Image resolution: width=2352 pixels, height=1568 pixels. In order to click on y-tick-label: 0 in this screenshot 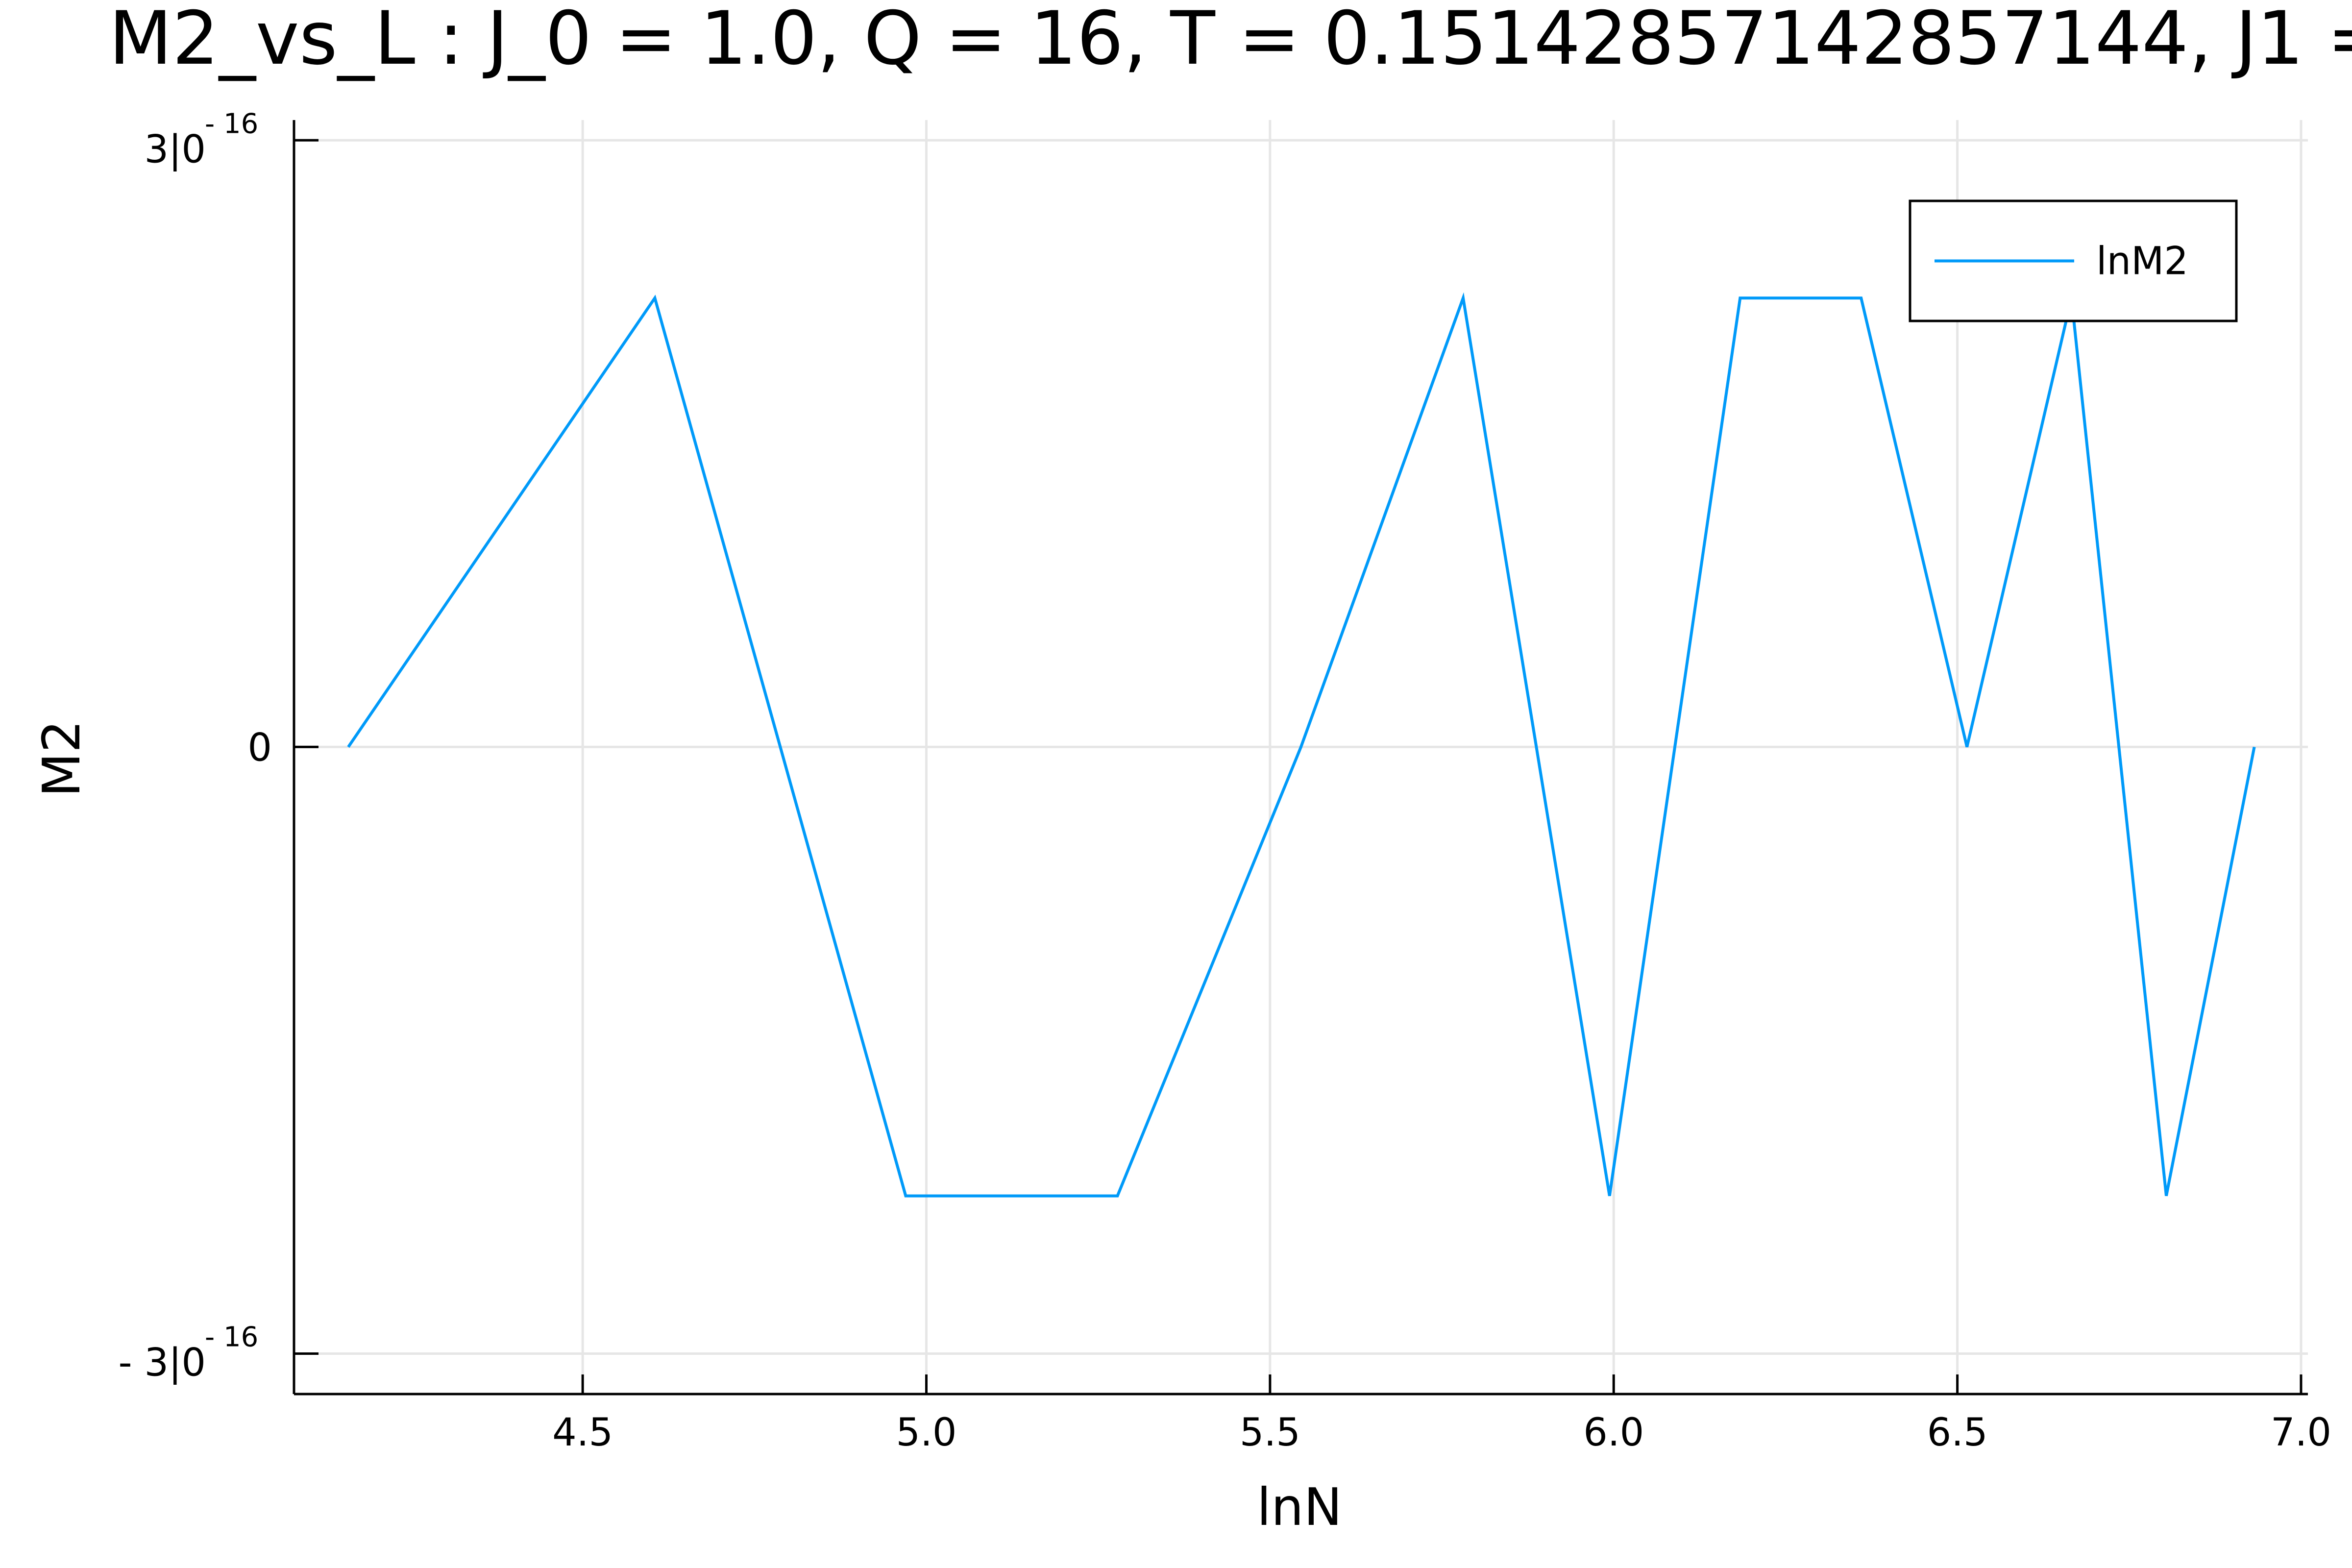, I will do `click(259, 748)`.